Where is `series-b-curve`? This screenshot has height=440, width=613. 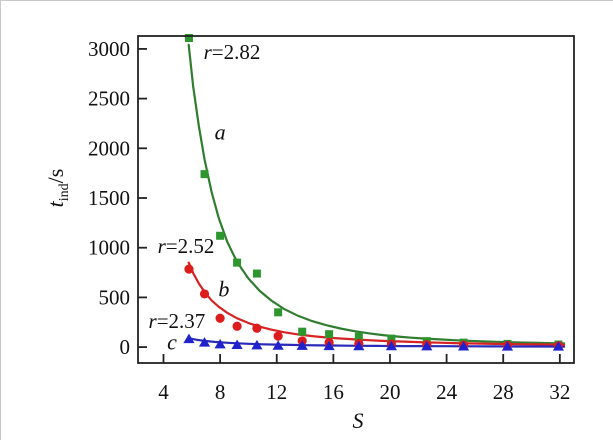
series-b-curve is located at coordinates (376, 303).